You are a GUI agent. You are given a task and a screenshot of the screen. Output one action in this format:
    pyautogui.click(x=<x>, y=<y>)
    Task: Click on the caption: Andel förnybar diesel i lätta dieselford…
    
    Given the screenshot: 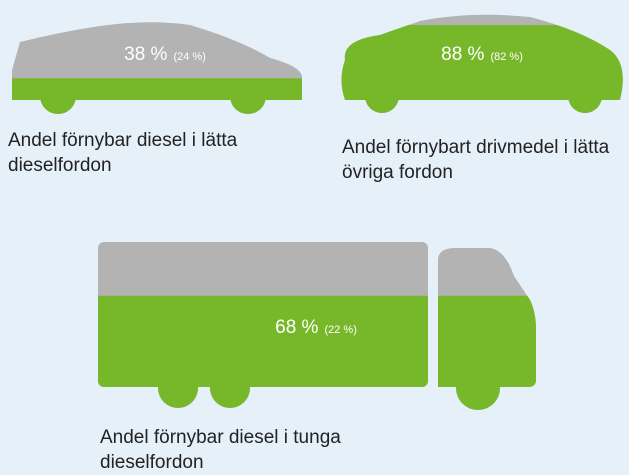 What is the action you would take?
    pyautogui.click(x=123, y=153)
    